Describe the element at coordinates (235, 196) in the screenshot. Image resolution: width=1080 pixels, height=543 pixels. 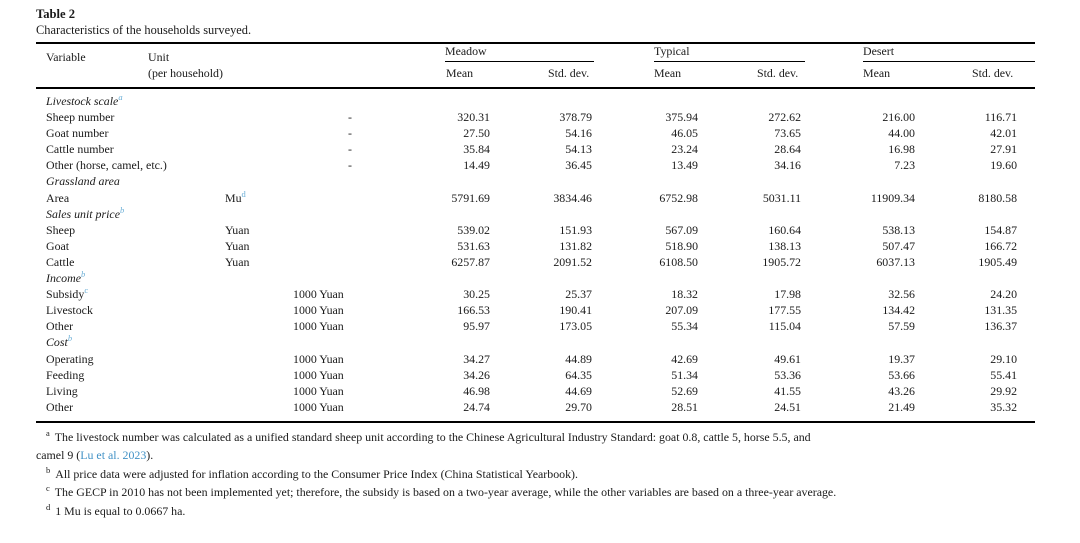
I see `row-unit: Mud` at that location.